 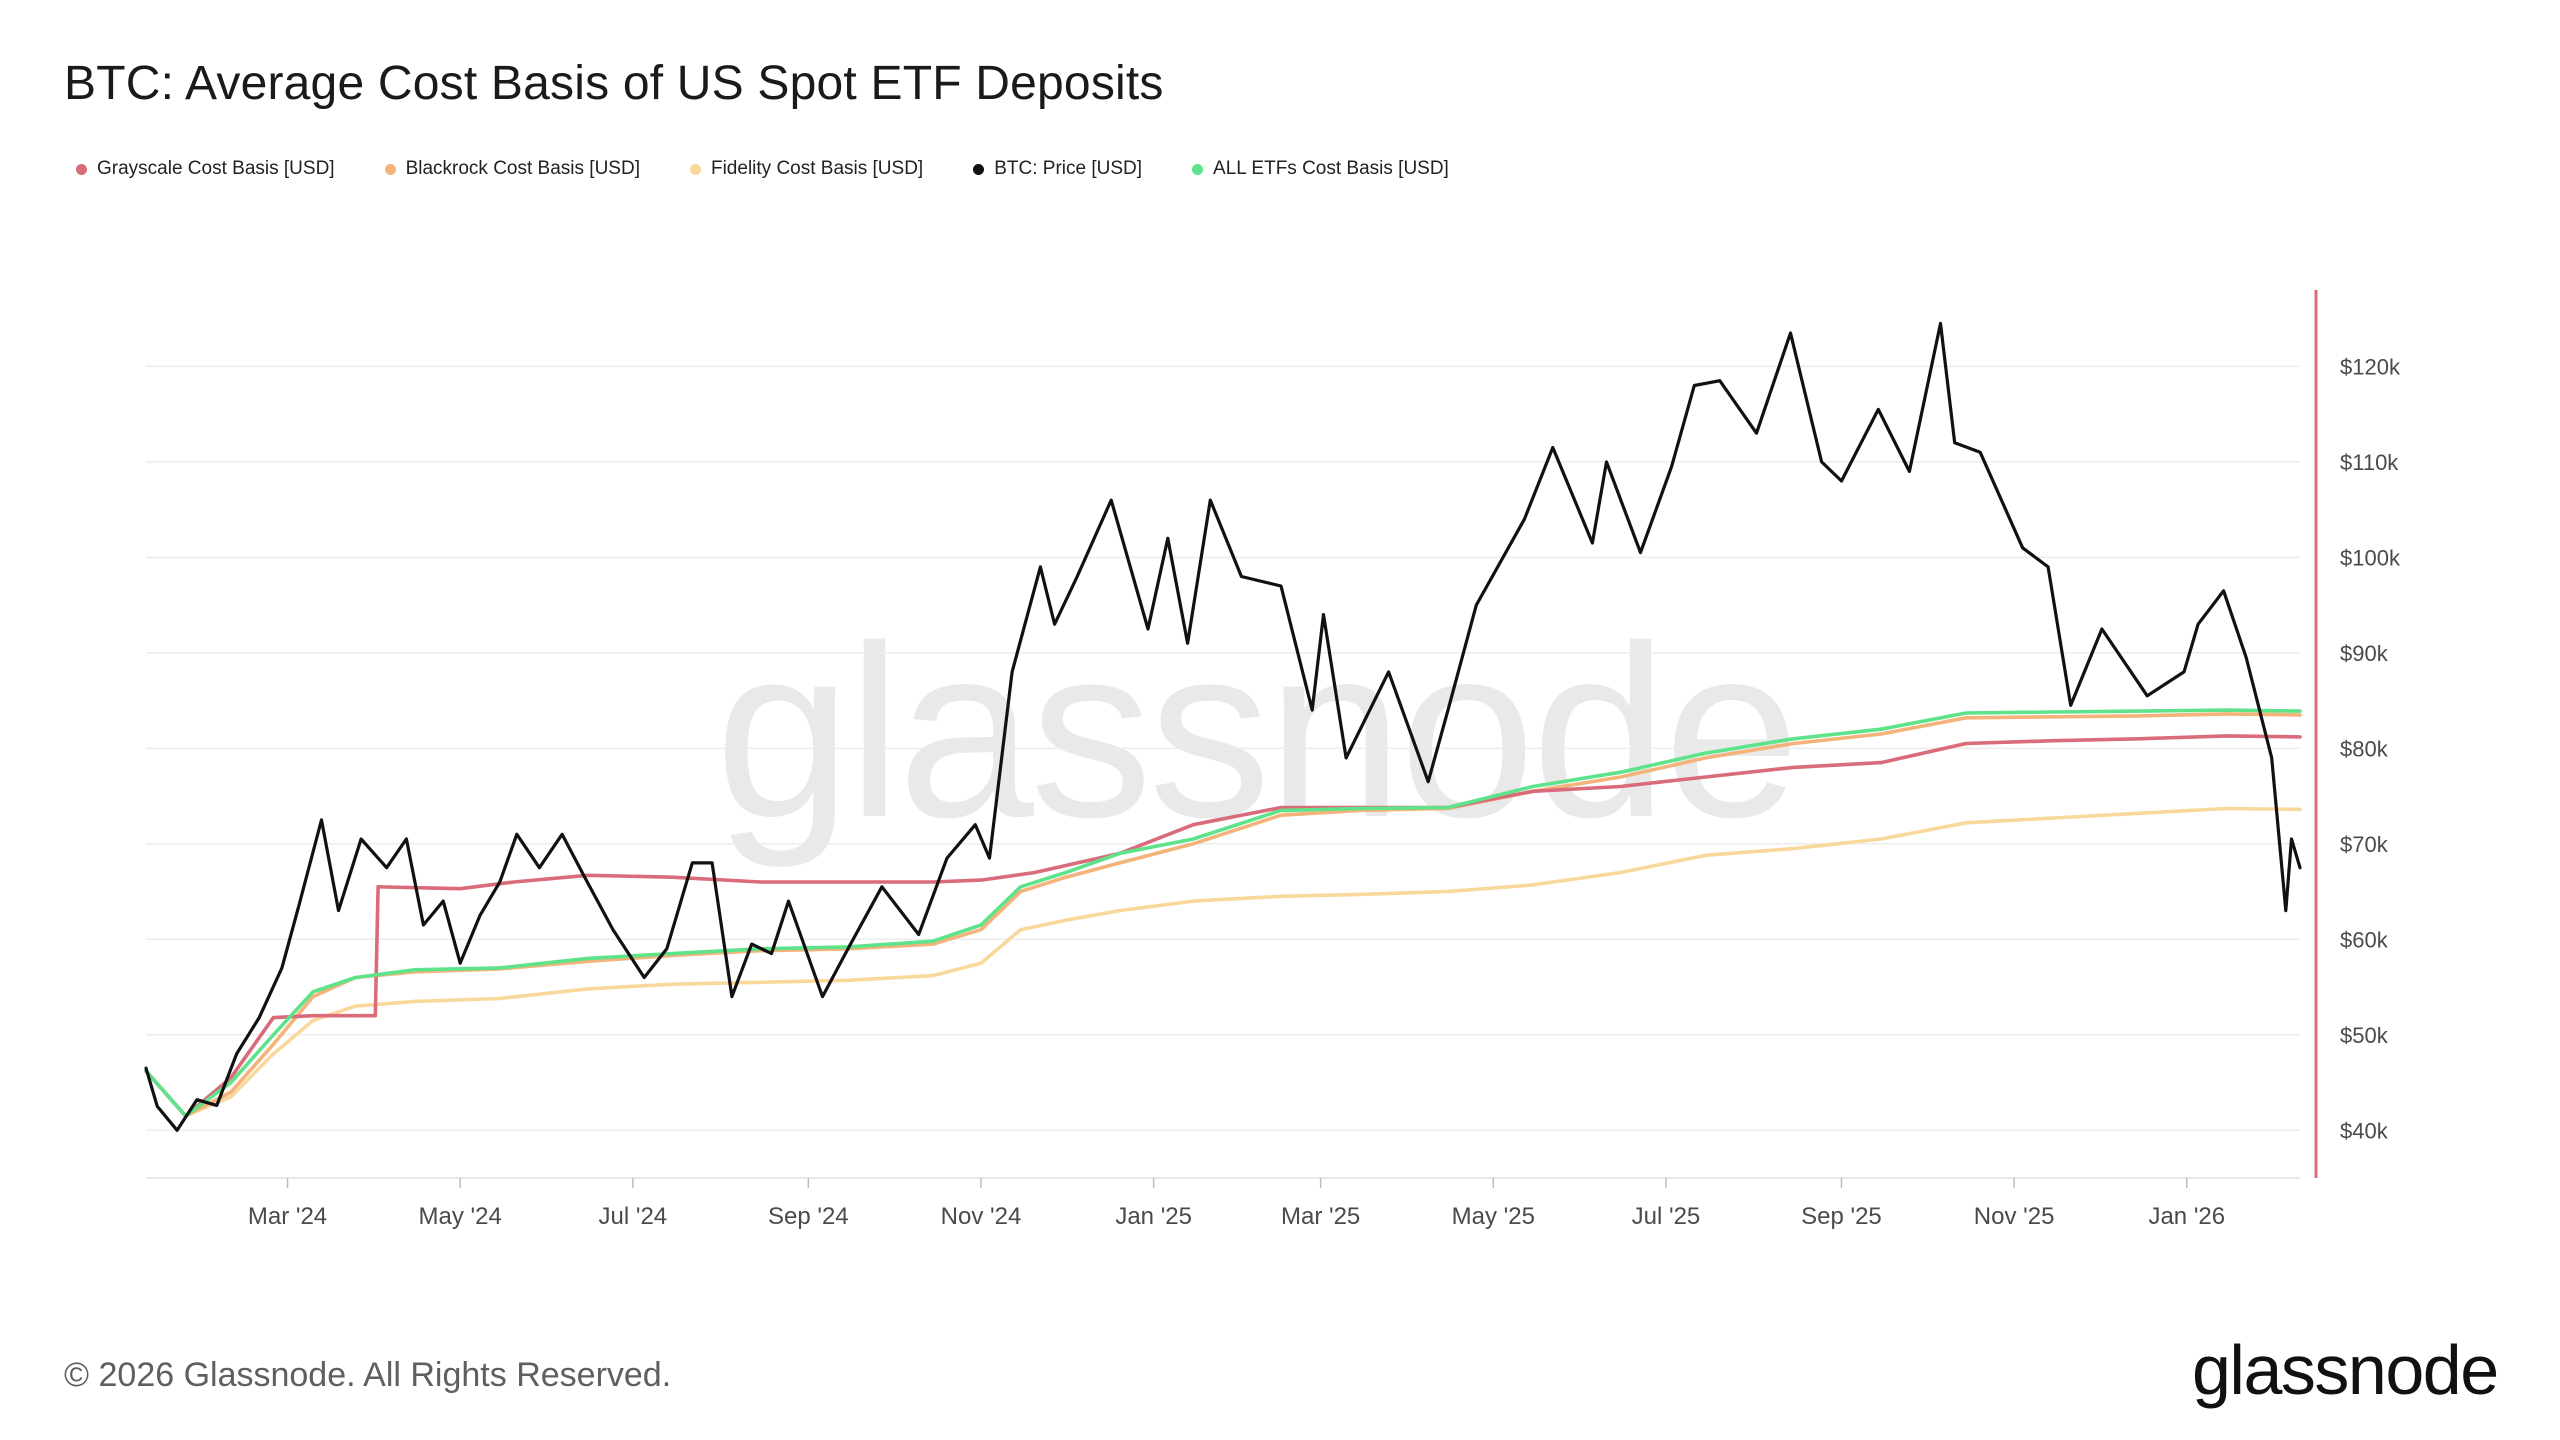 I want to click on legend-label-grayscale: Grayscale Cost Basis [USD], so click(x=216, y=168).